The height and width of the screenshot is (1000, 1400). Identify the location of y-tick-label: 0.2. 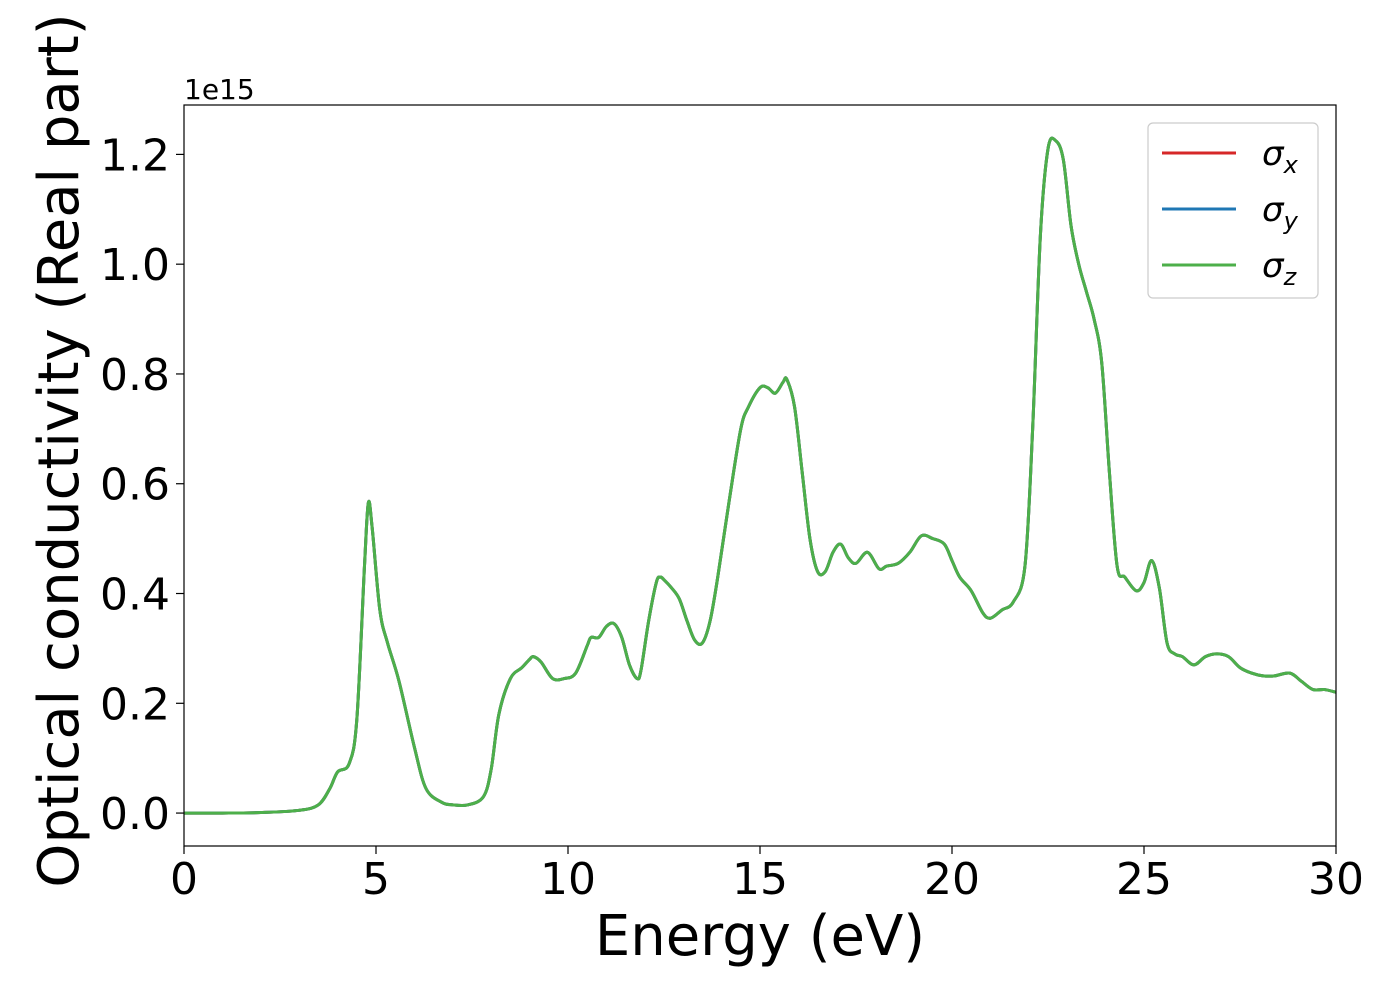
(135, 704).